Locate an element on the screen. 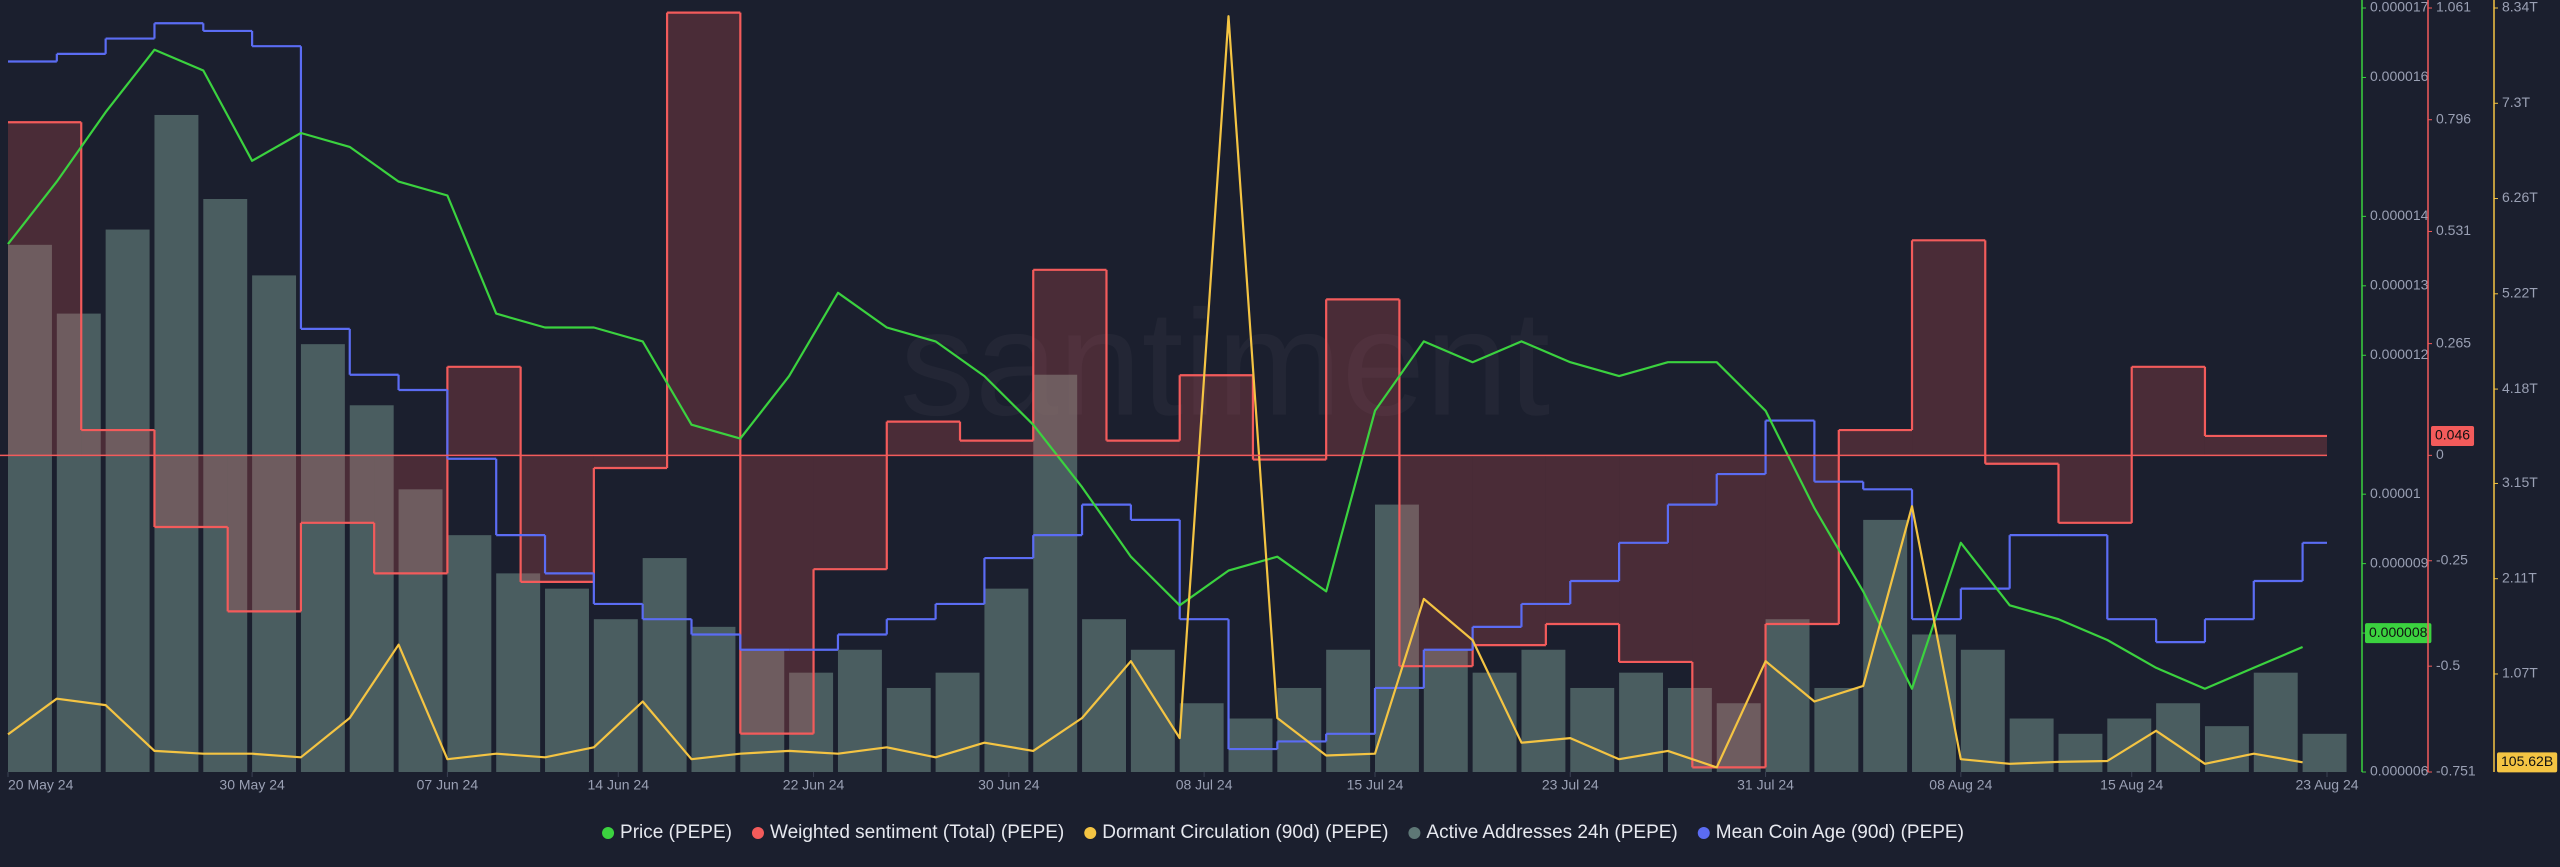 The width and height of the screenshot is (2560, 867). legend-item: Price (PEPE) is located at coordinates (667, 832).